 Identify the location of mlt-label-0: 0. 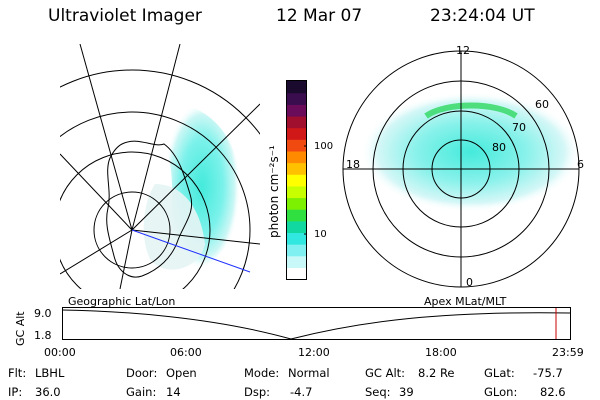
(469, 282).